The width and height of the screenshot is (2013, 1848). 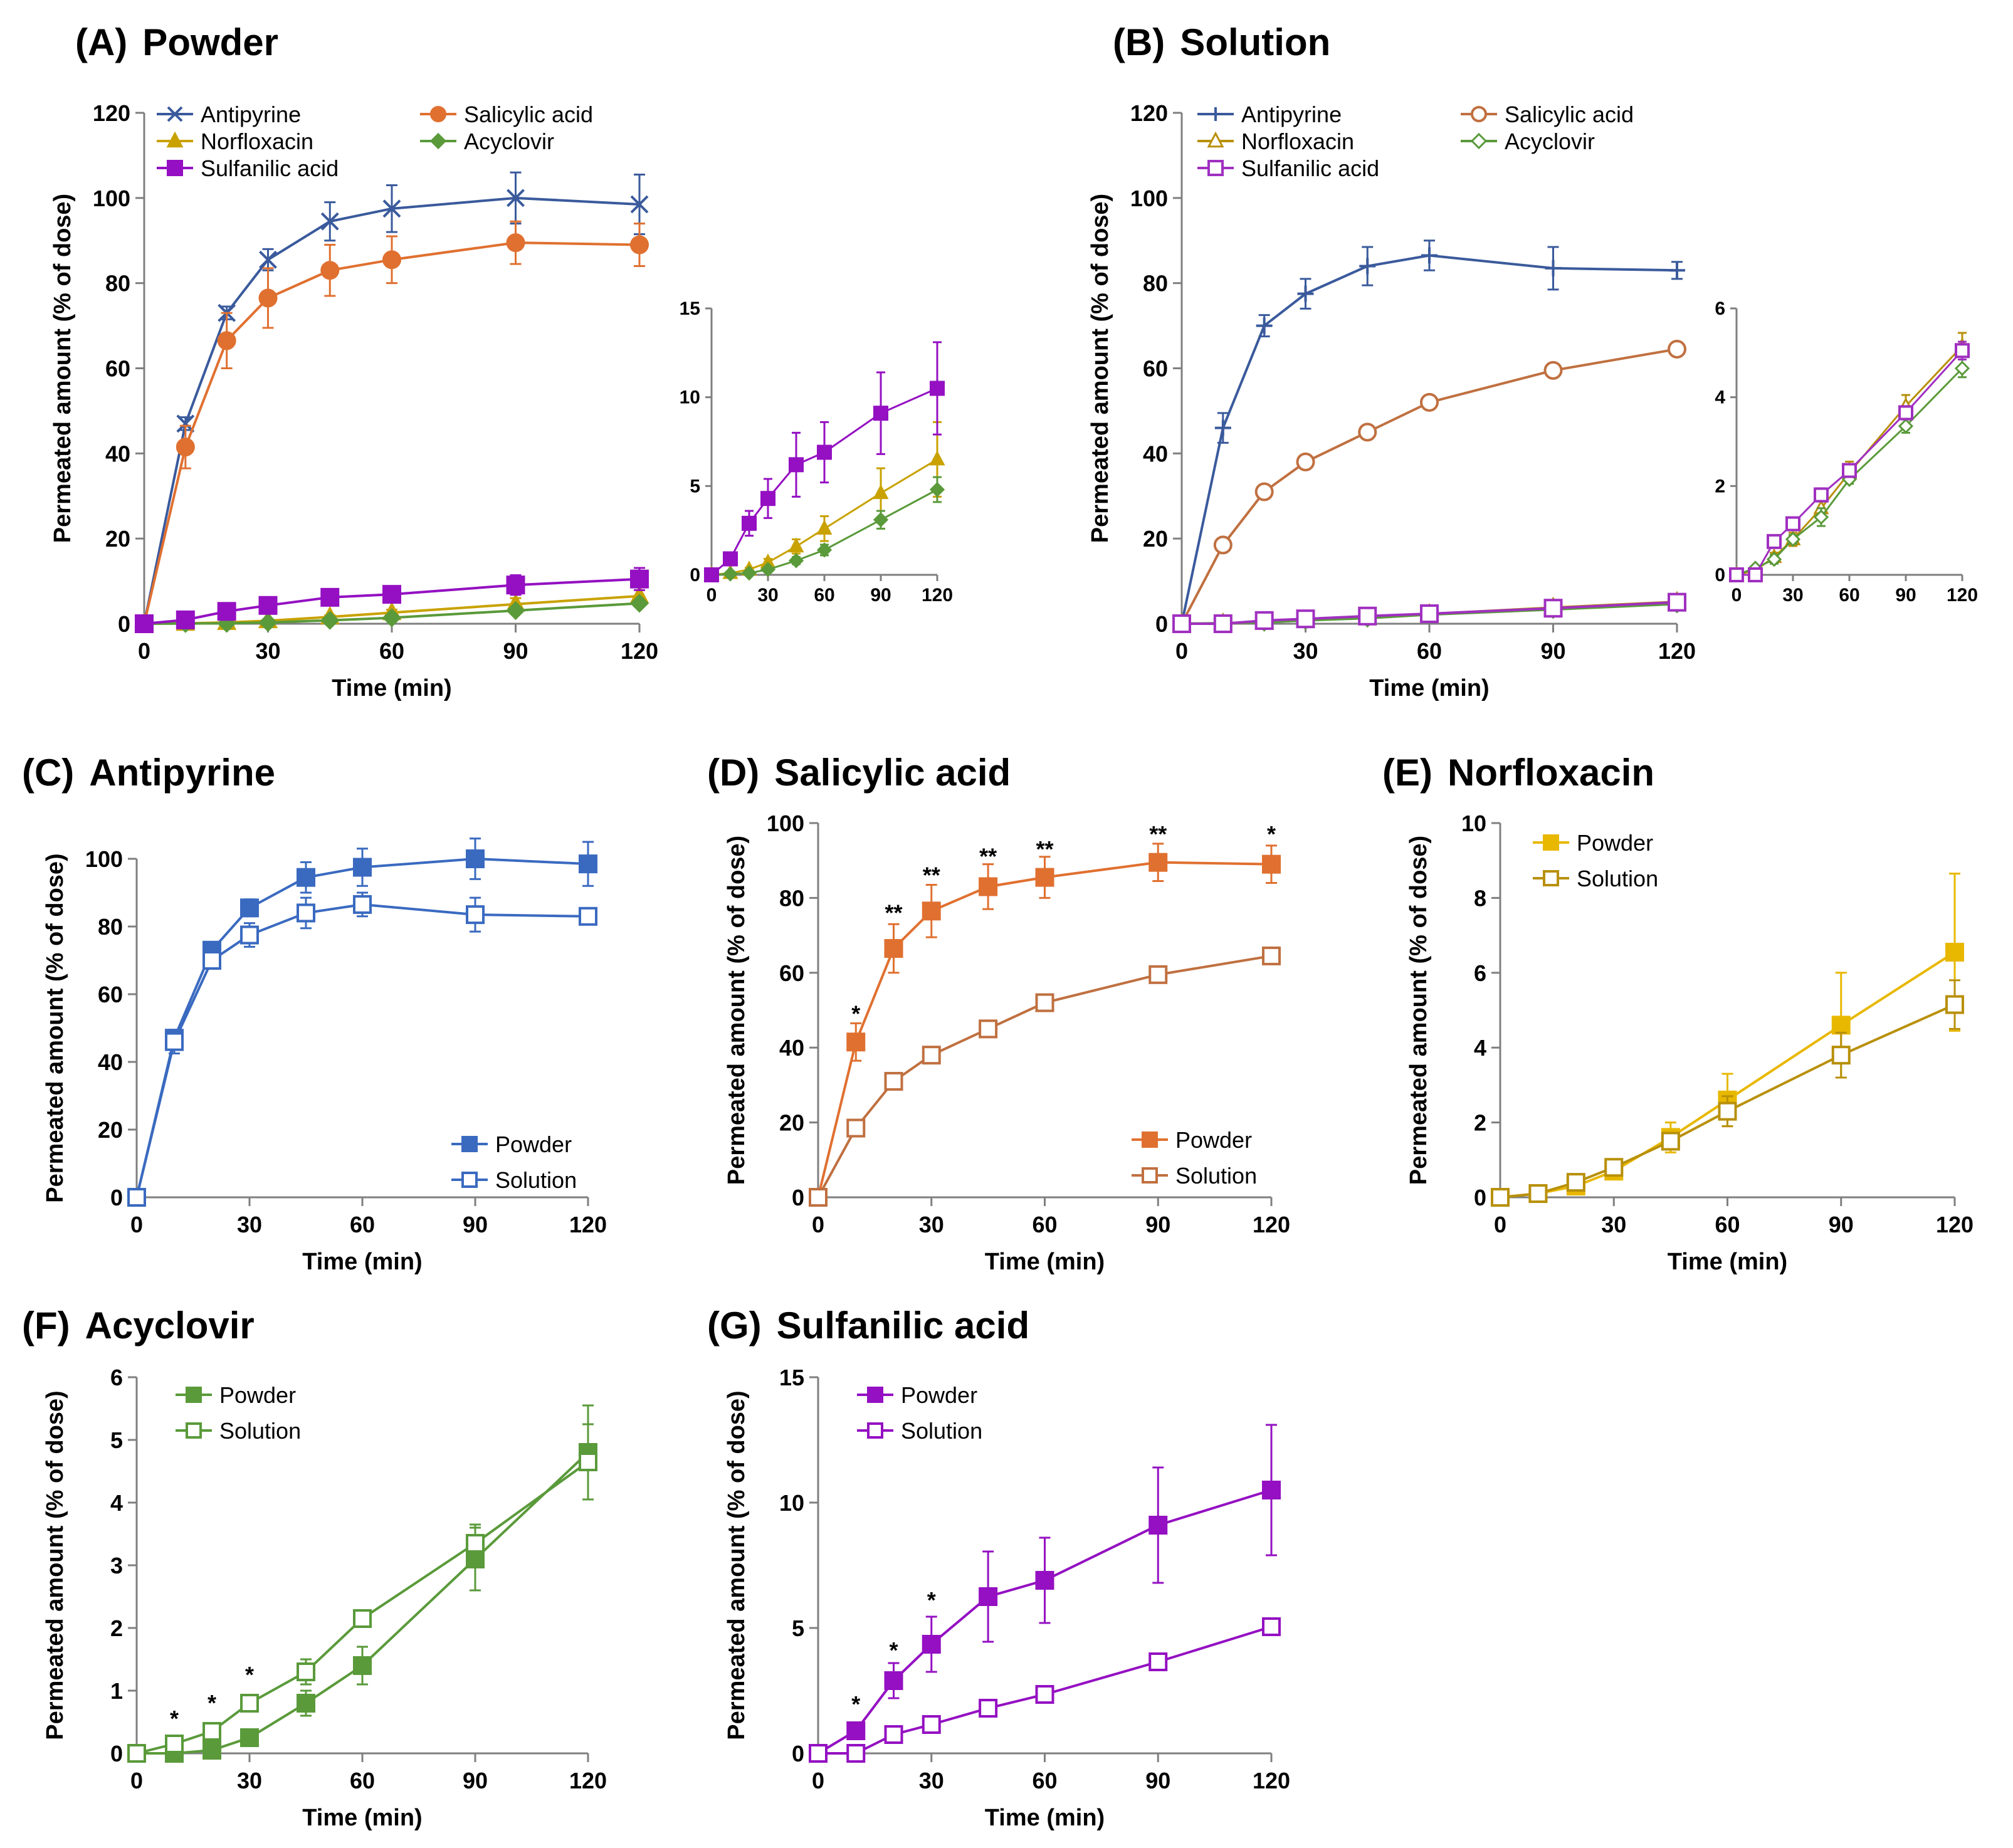 What do you see at coordinates (1044, 849) in the screenshot?
I see `significance-marker: **` at bounding box center [1044, 849].